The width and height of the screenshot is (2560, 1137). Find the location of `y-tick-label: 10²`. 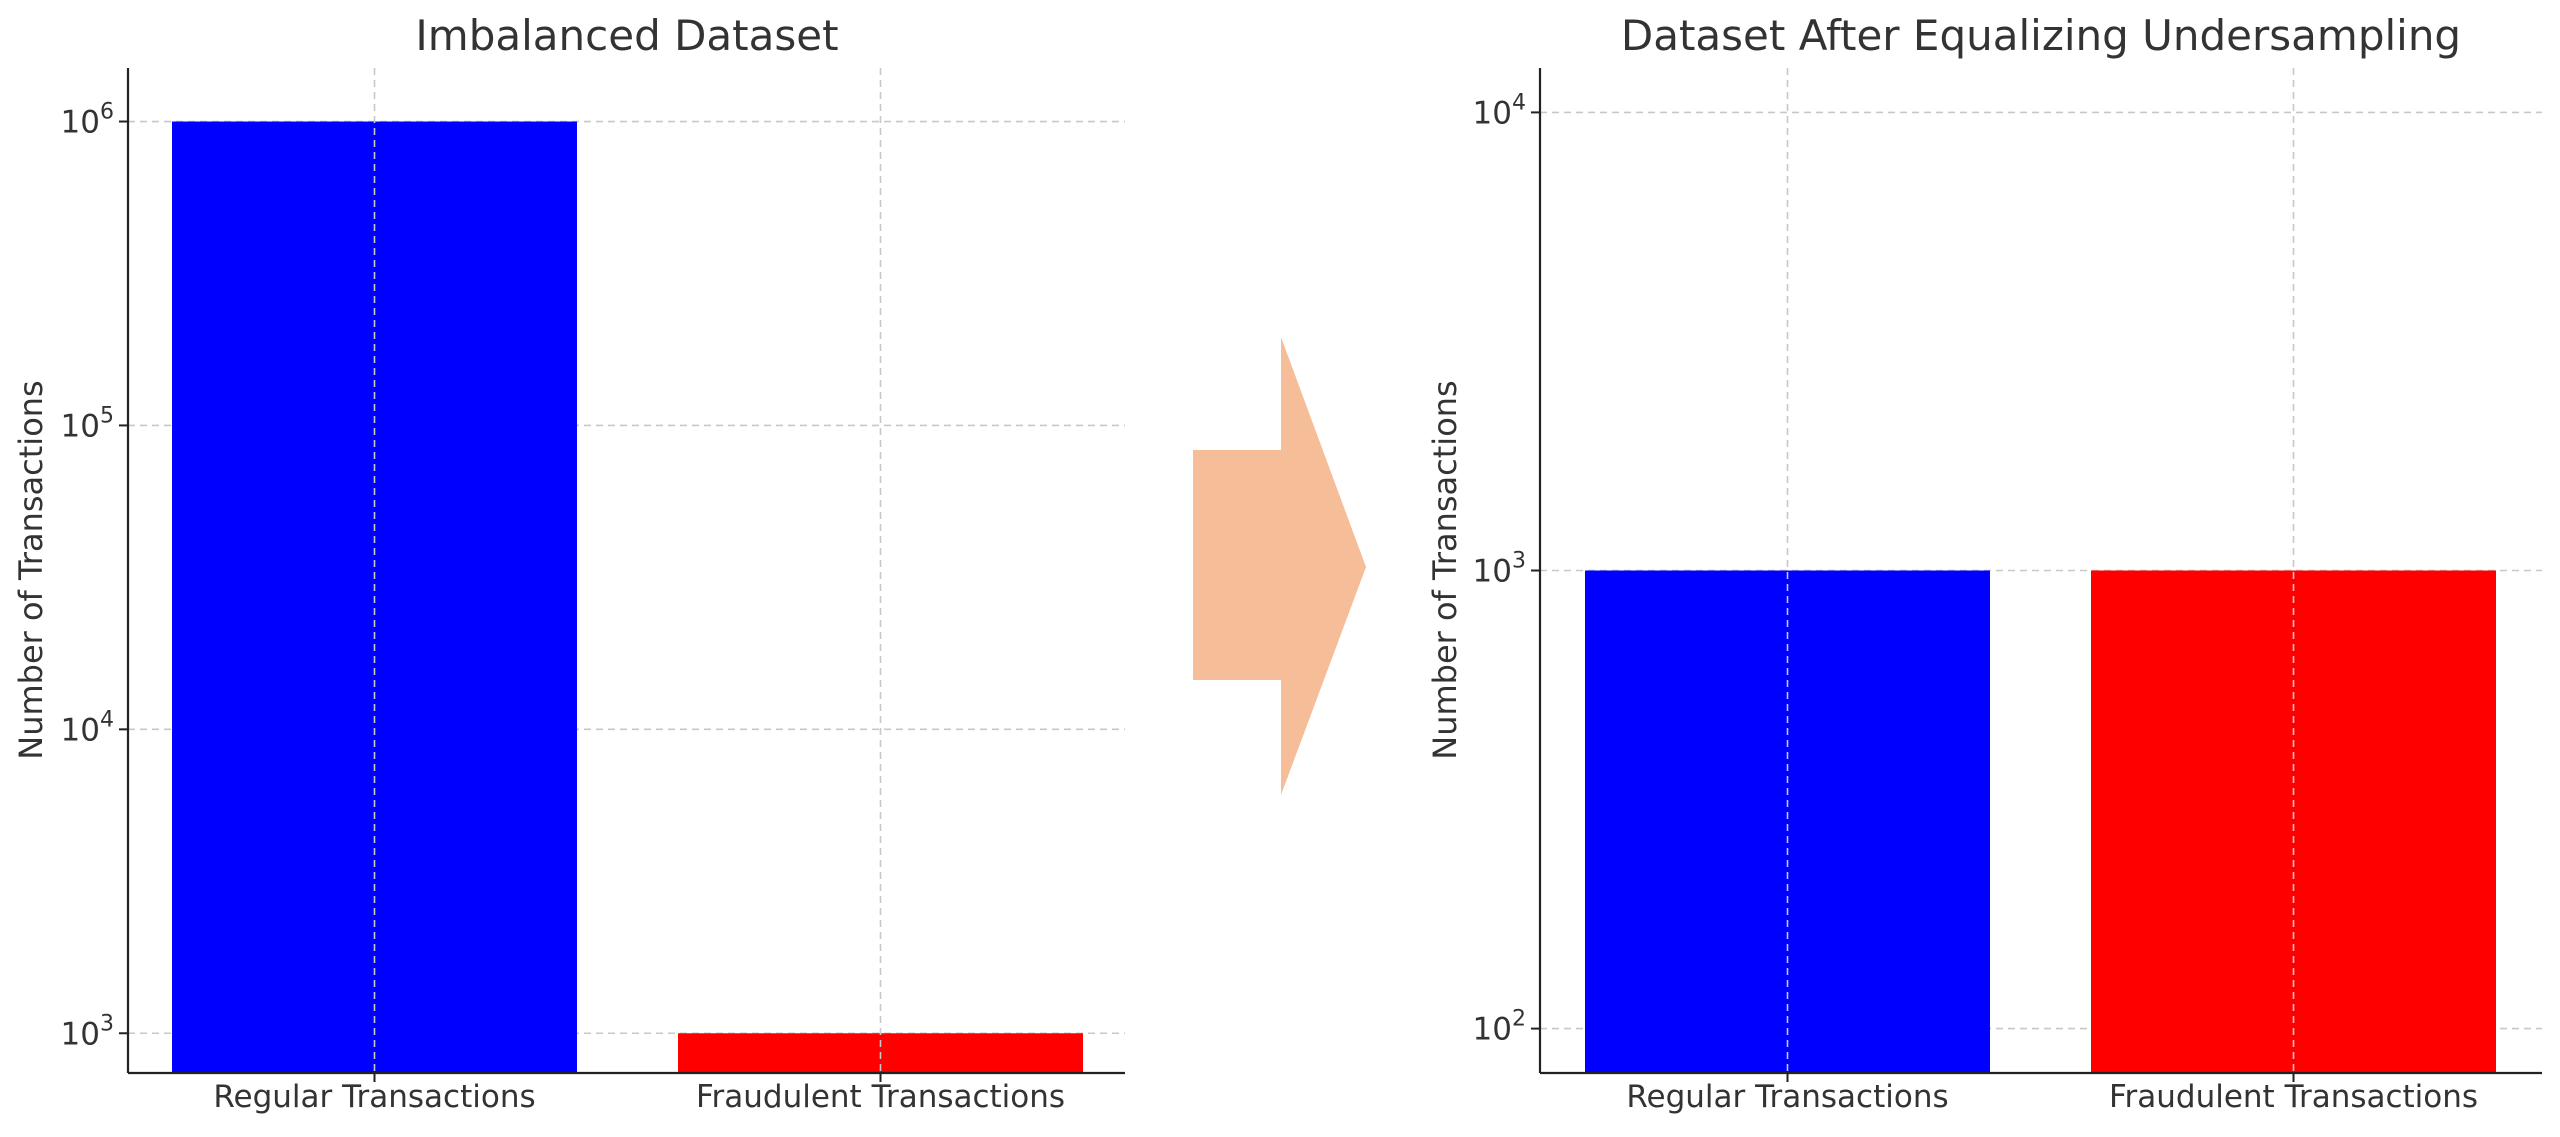

y-tick-label: 10² is located at coordinates (1499, 1027).